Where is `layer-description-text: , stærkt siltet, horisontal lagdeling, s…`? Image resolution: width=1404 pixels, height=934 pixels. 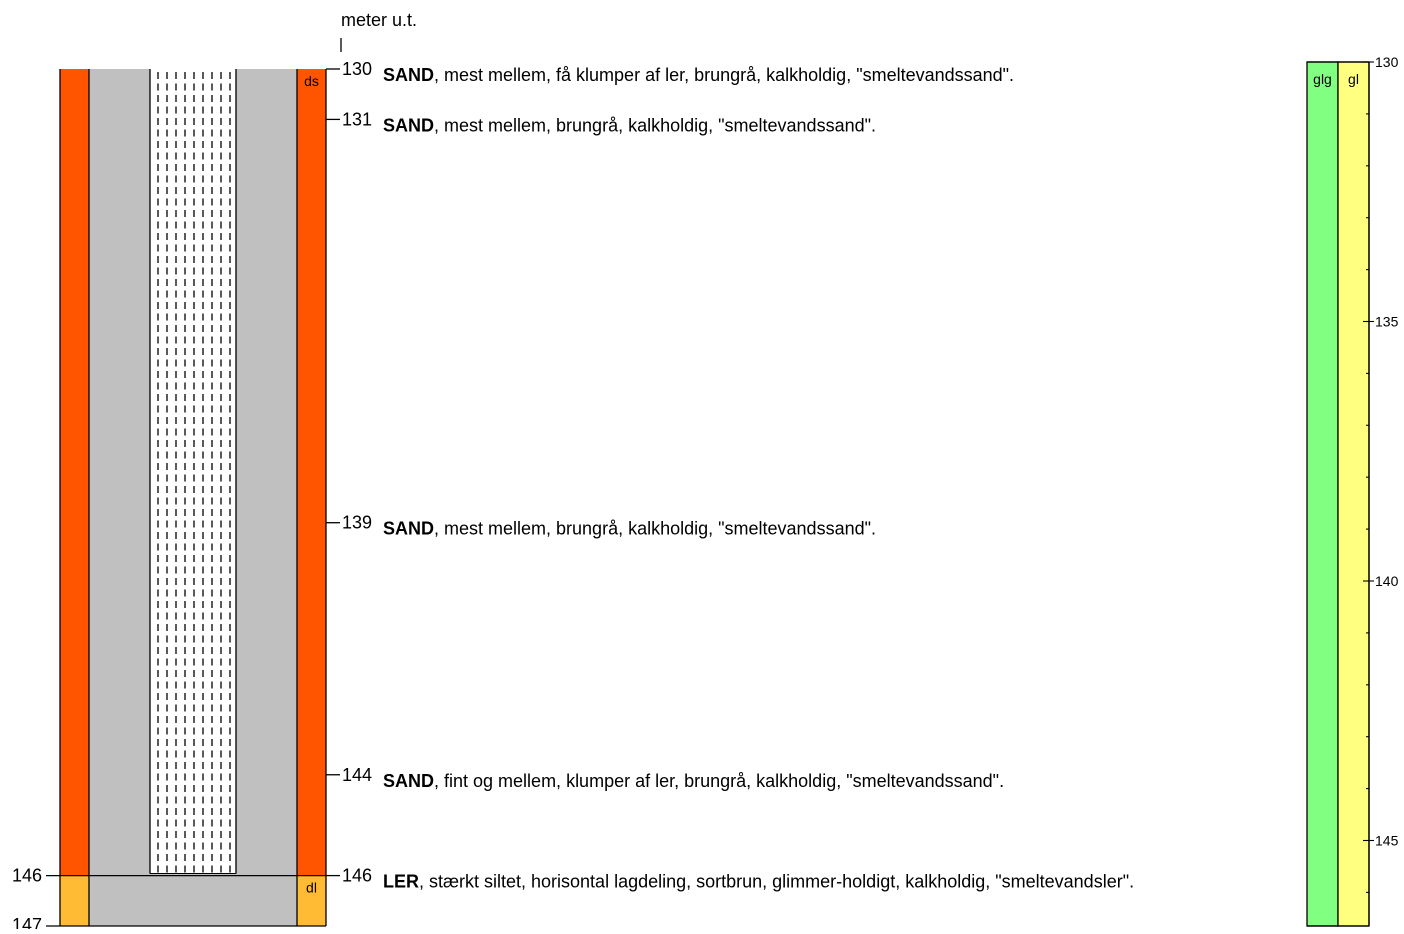 layer-description-text: , stærkt siltet, horisontal lagdeling, s… is located at coordinates (776, 882).